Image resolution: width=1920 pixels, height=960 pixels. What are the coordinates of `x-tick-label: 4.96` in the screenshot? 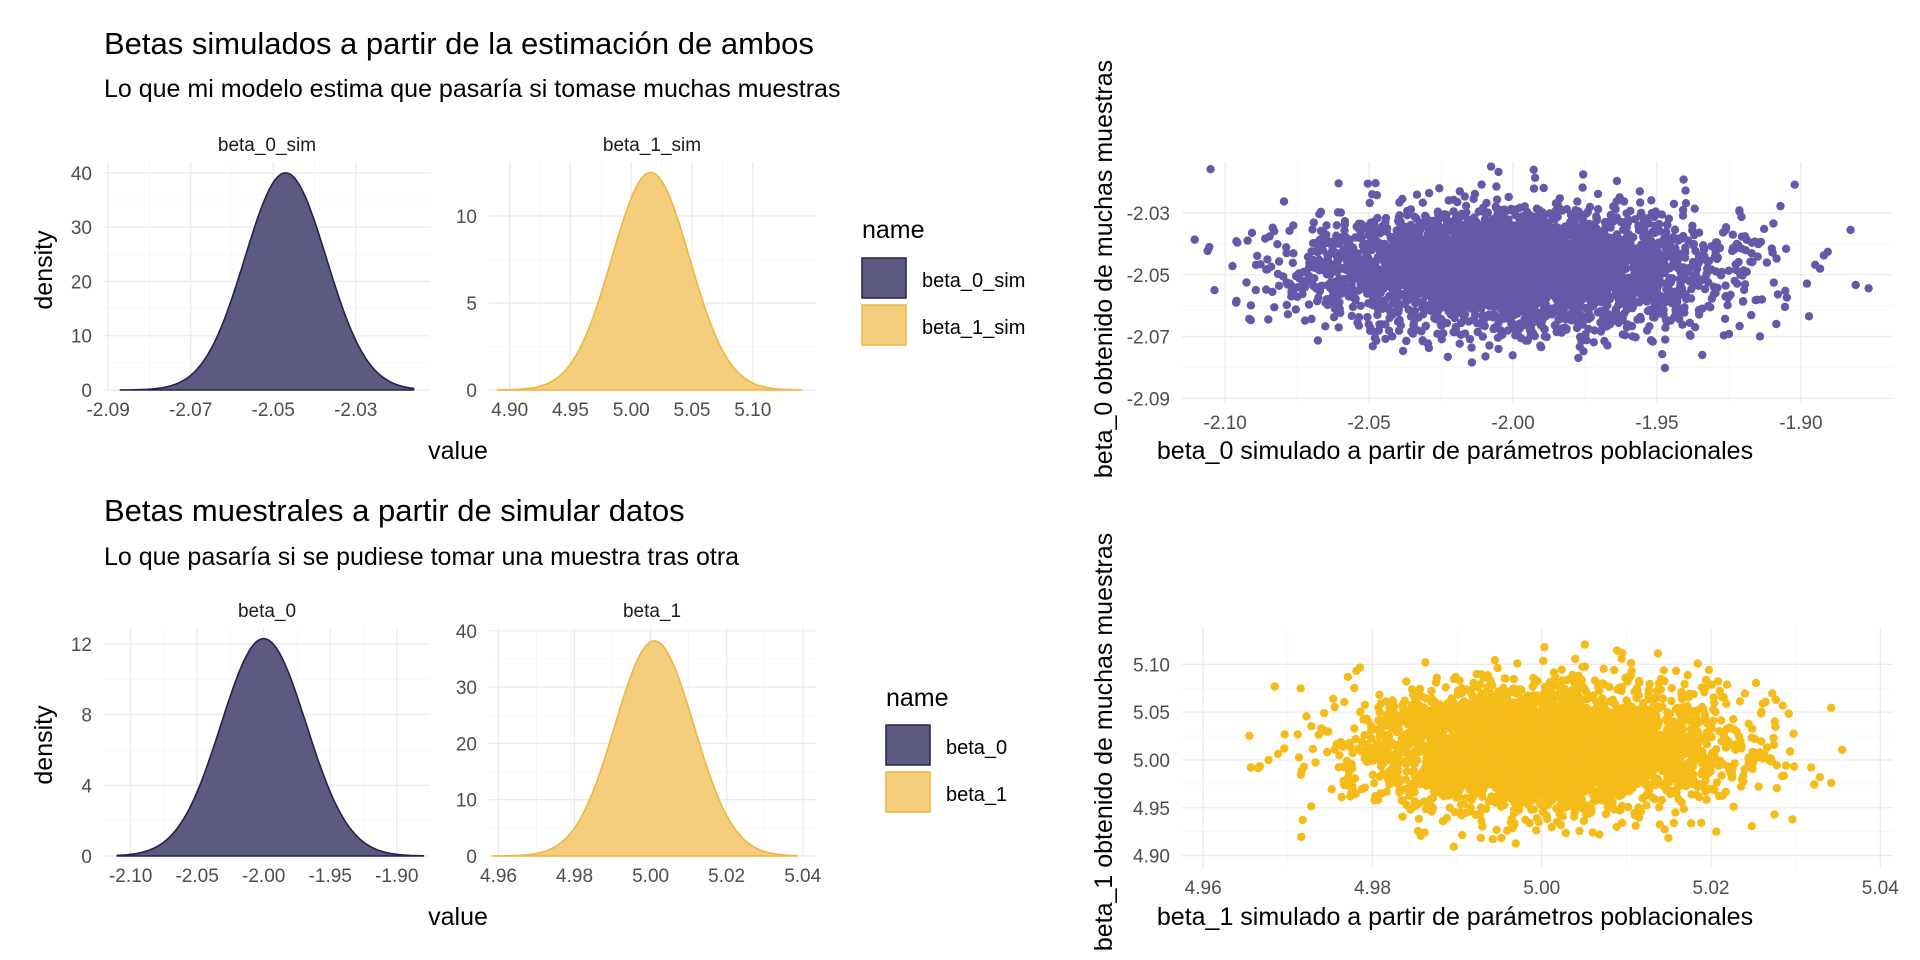 It's located at (1203, 888).